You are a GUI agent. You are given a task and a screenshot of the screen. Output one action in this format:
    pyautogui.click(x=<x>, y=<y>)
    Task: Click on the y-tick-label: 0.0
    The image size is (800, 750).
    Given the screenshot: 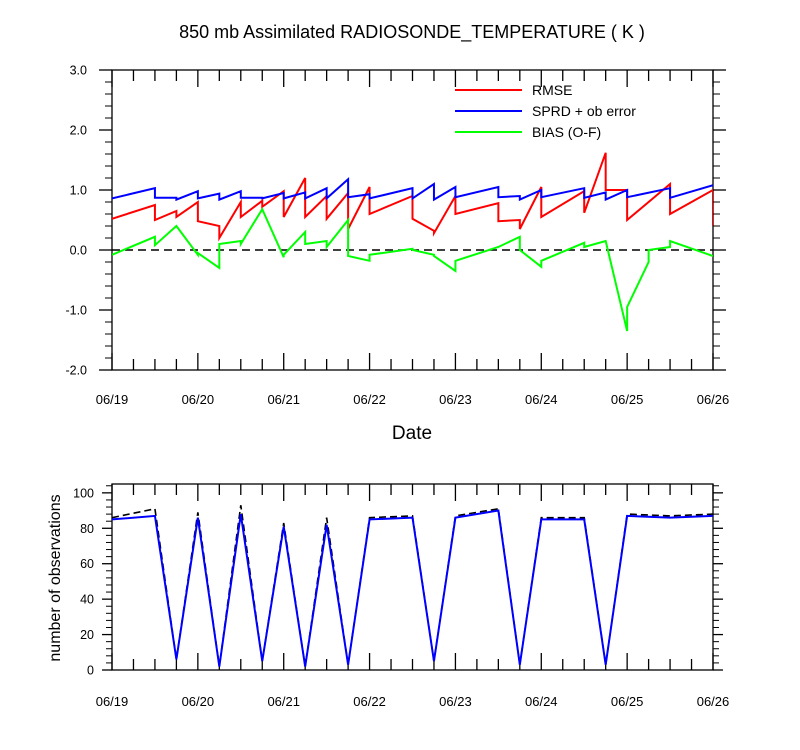 What is the action you would take?
    pyautogui.click(x=78, y=251)
    